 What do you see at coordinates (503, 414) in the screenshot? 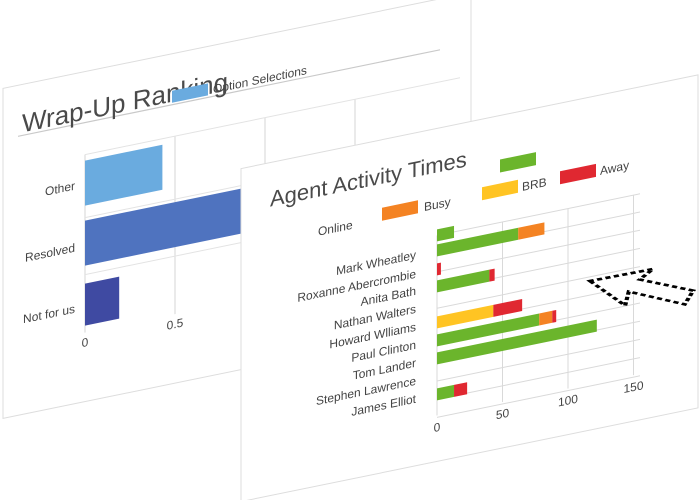
I see `agent-x-tick: 50` at bounding box center [503, 414].